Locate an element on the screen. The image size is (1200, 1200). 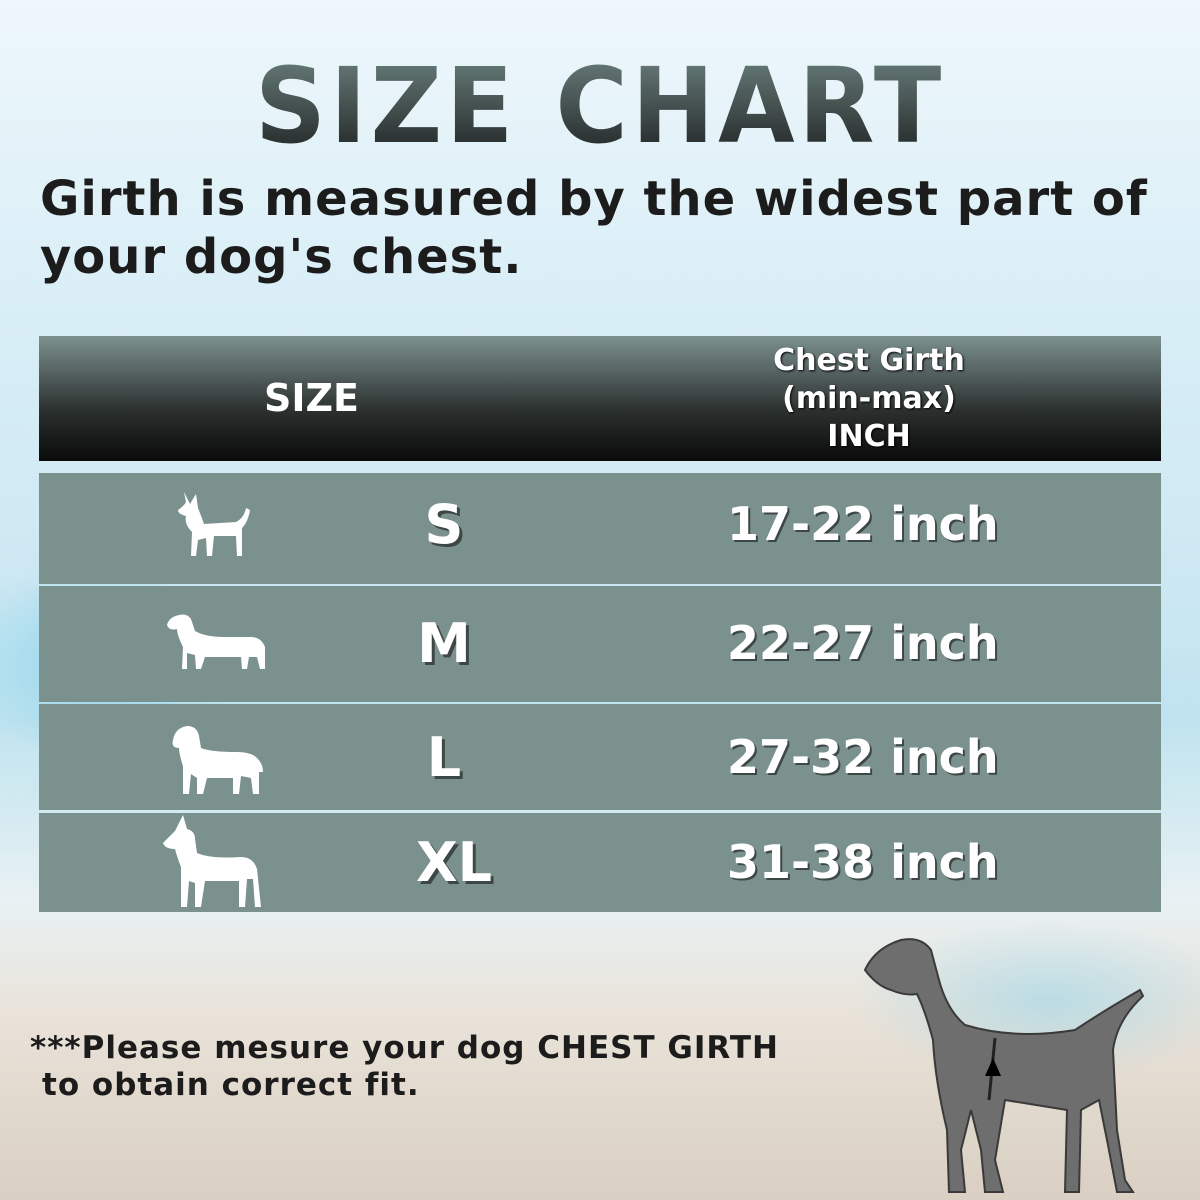
size-label: XL is located at coordinates (454, 862).